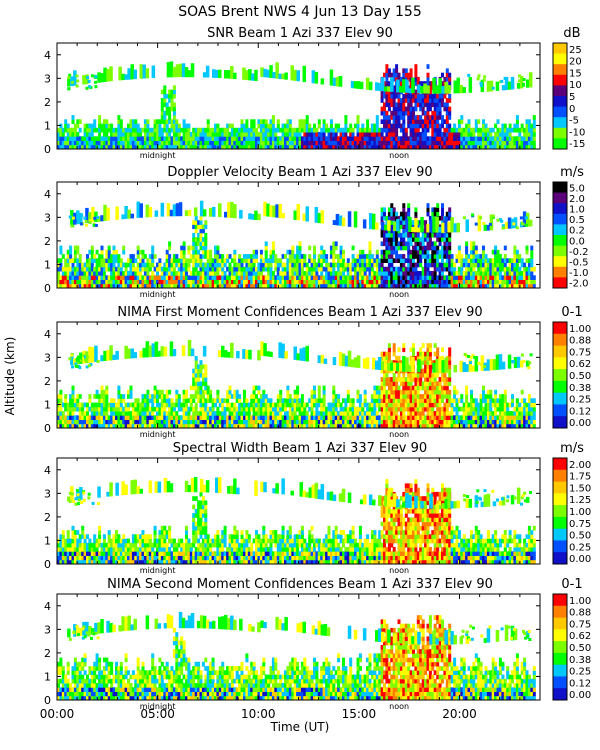 The image size is (600, 750). Describe the element at coordinates (399, 155) in the screenshot. I see `noon-marker: noon` at that location.